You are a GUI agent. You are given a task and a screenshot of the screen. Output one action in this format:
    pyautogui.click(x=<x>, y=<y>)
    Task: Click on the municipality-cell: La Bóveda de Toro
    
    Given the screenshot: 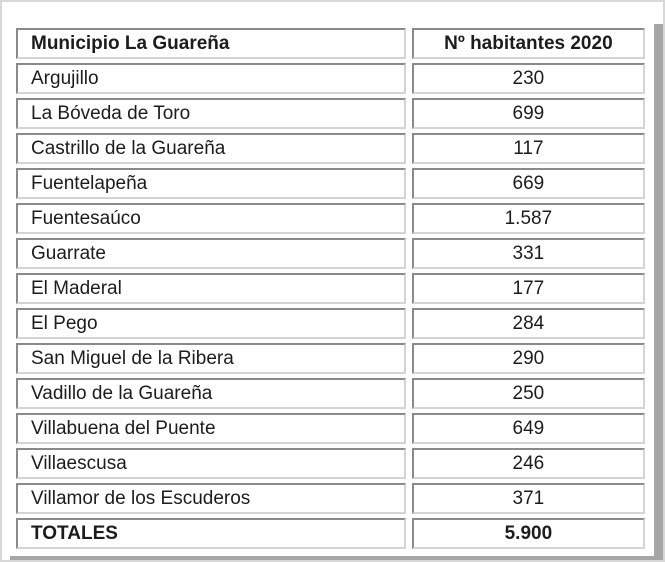 What is the action you would take?
    pyautogui.click(x=211, y=113)
    